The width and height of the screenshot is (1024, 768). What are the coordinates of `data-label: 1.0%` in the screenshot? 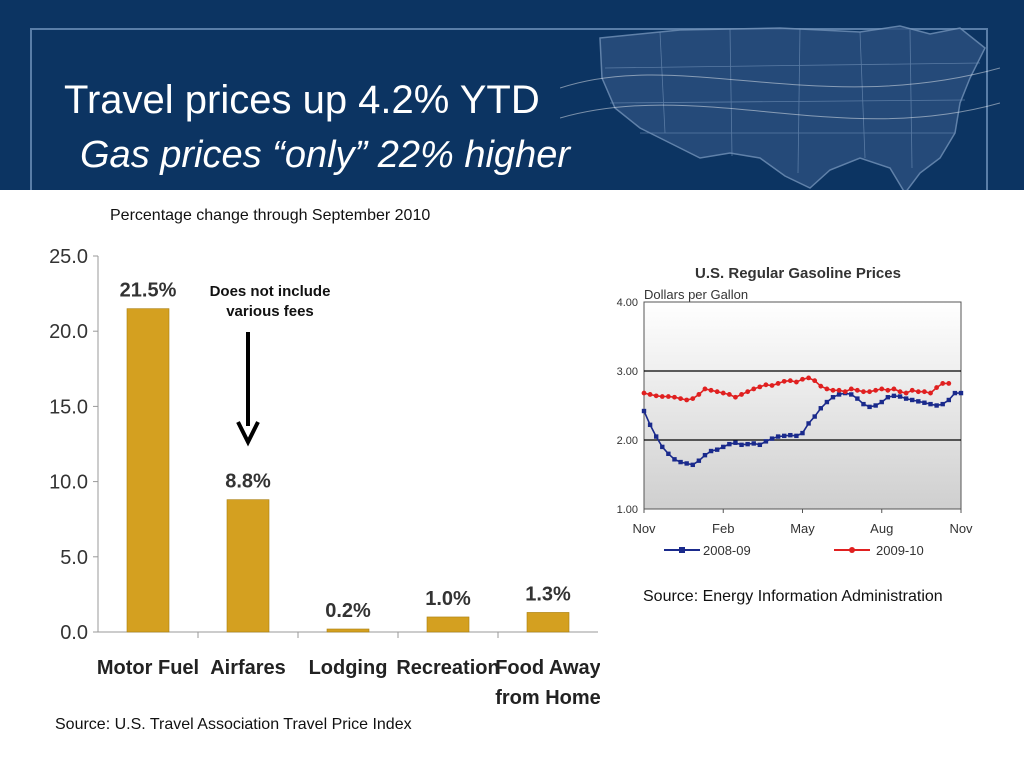 It's located at (448, 599).